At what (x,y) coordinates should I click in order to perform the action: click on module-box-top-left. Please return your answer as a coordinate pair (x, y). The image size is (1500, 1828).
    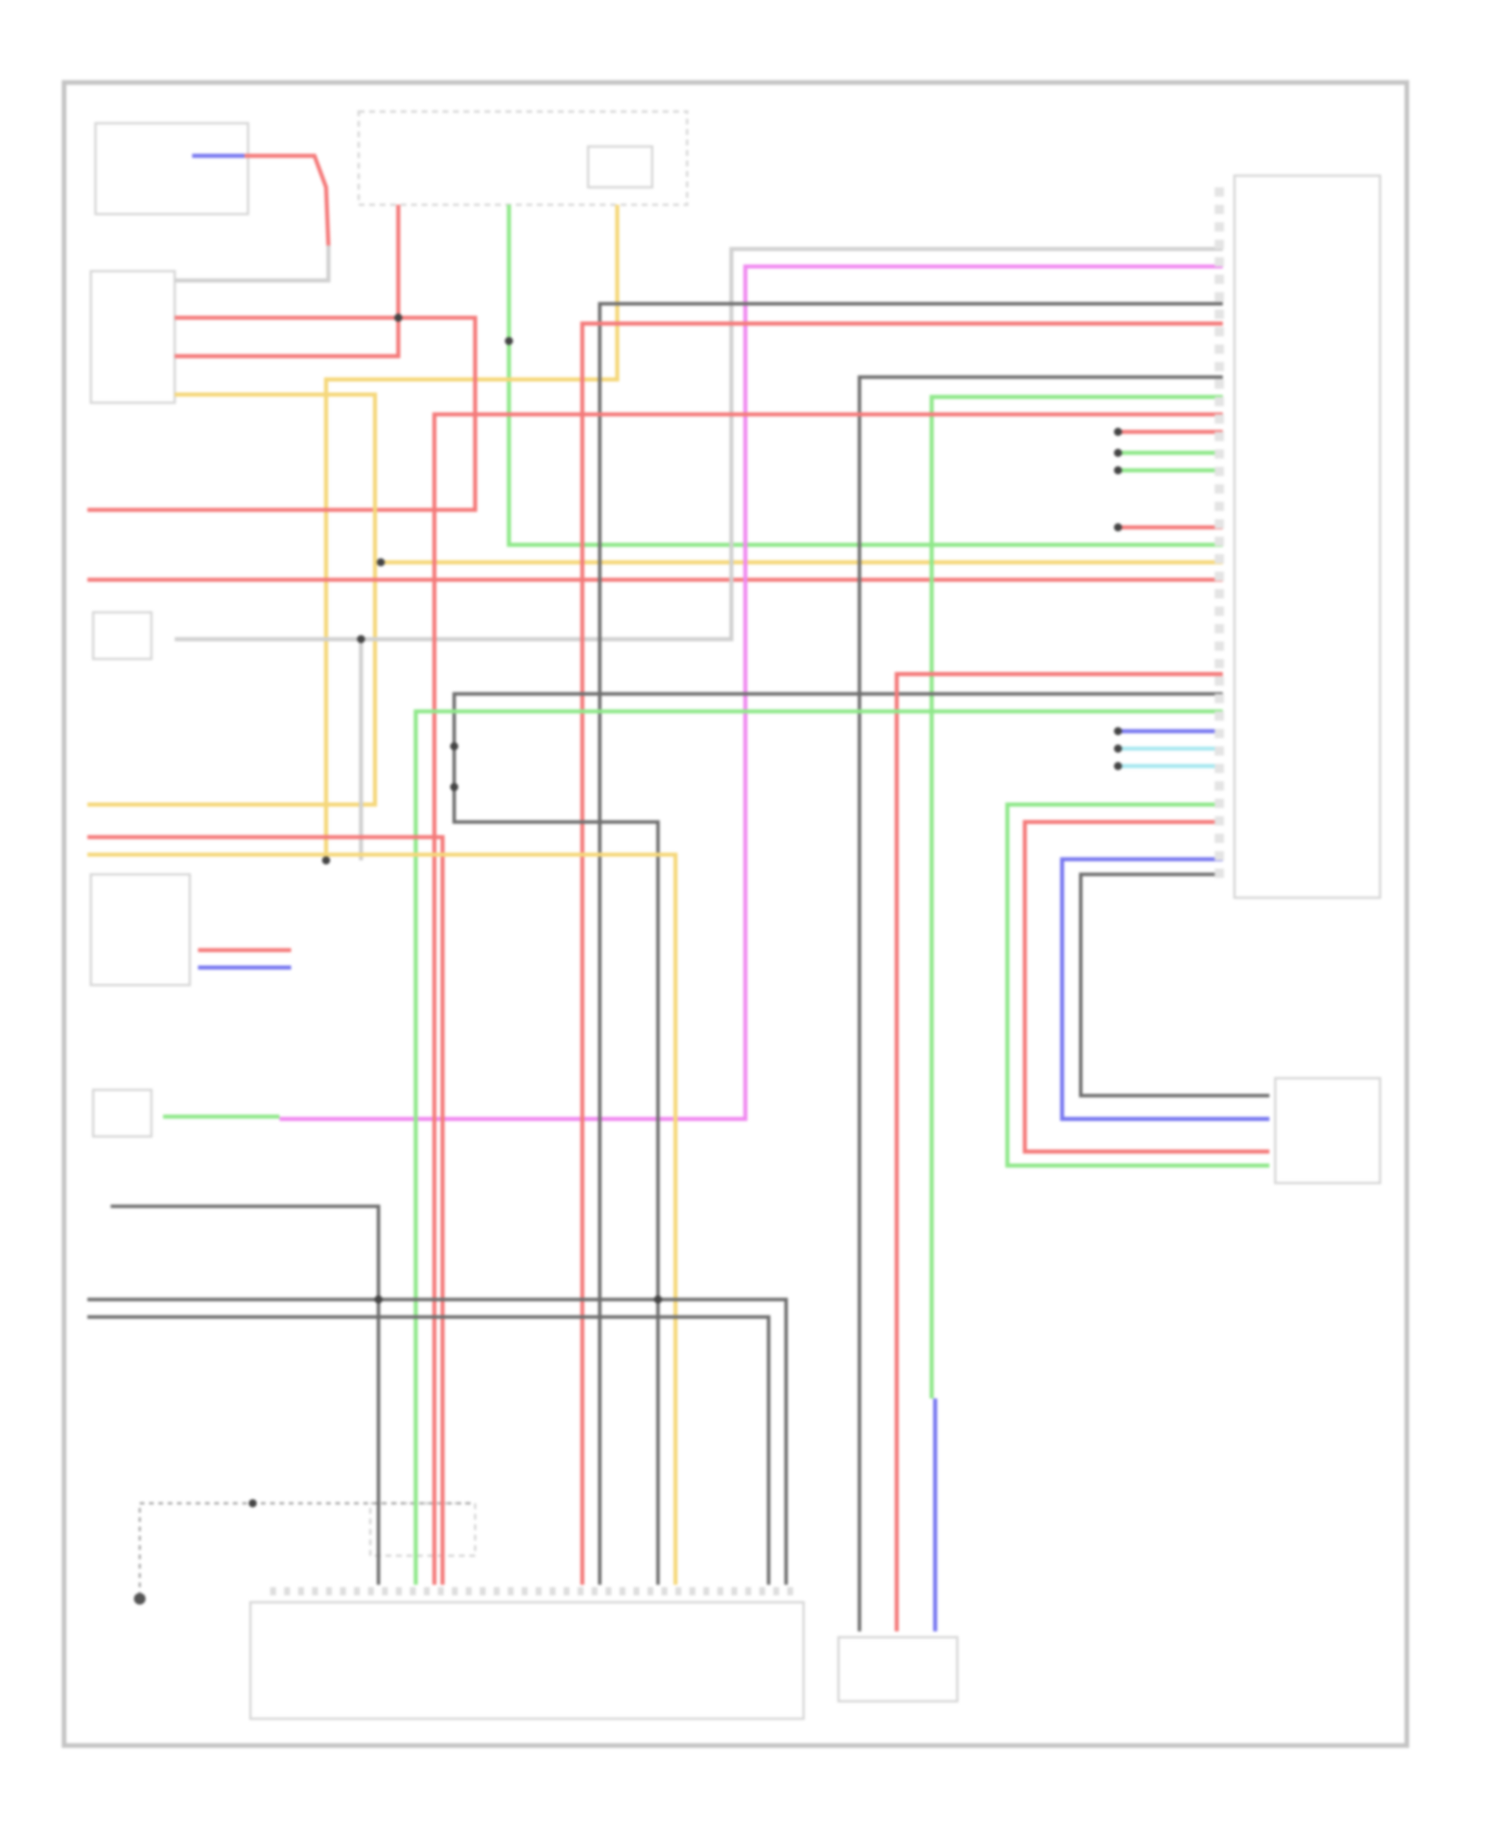
    Looking at the image, I should click on (172, 169).